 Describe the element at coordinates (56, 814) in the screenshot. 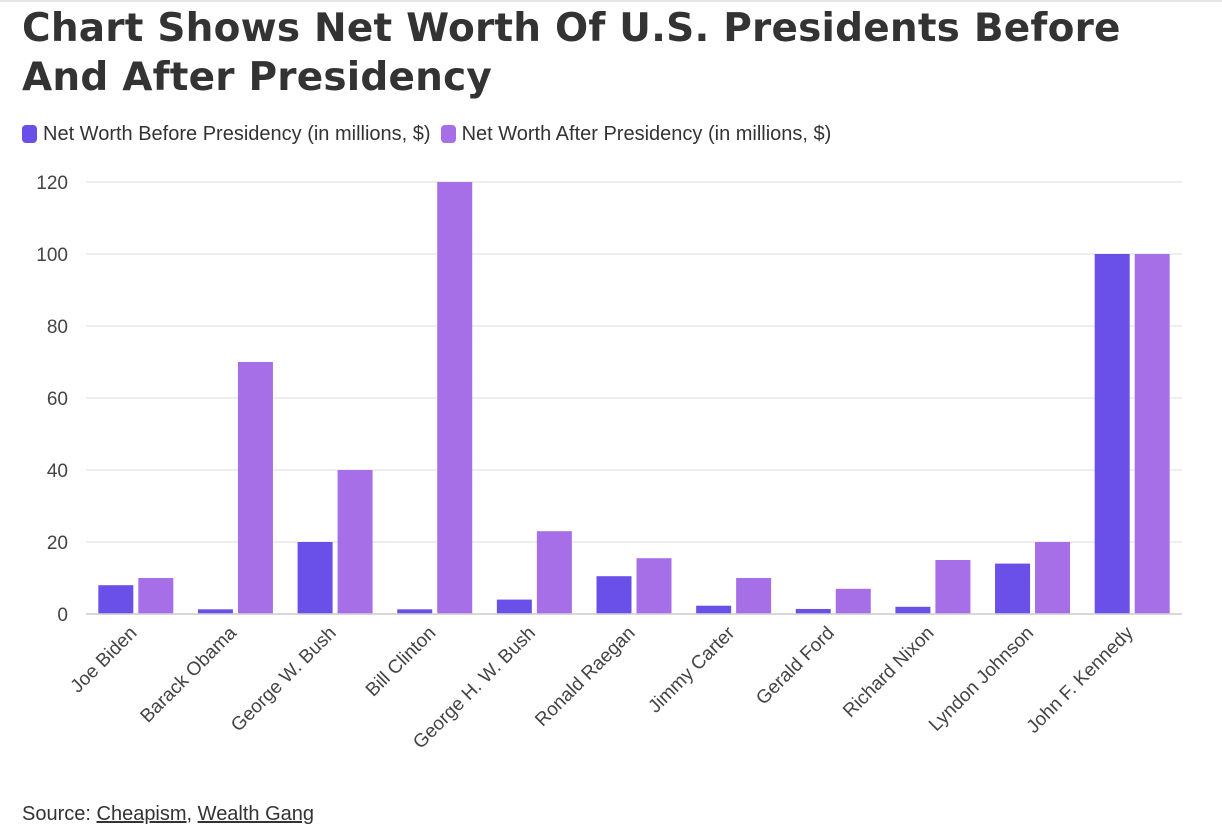

I see `source-prefix: Source:` at that location.